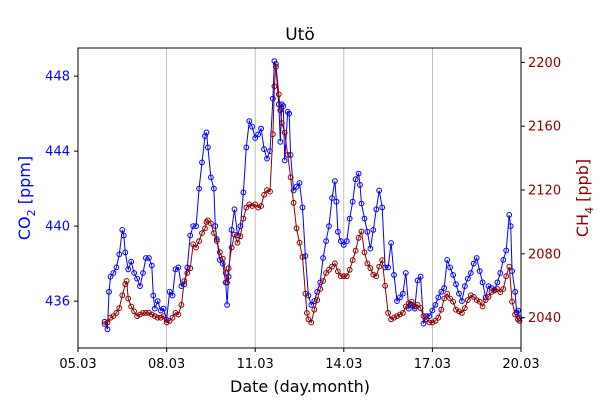 The image size is (600, 404). Describe the element at coordinates (57, 77) in the screenshot. I see `left-y-tick-label: 448` at that location.